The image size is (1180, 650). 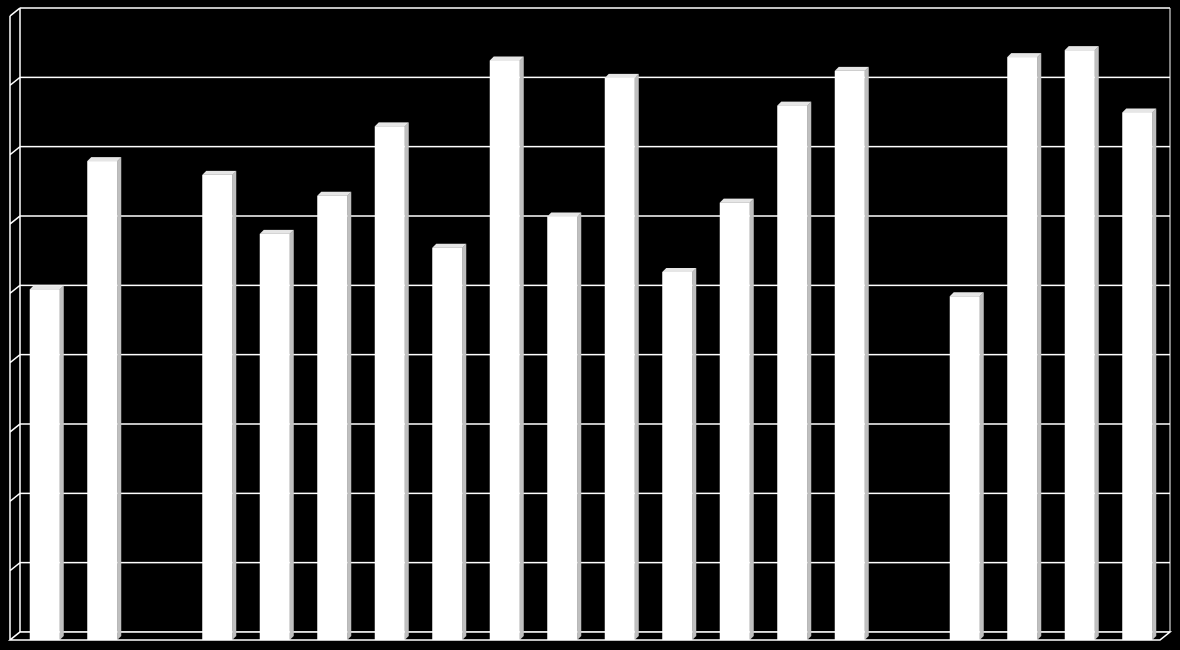 I want to click on floor, so click(x=590, y=636).